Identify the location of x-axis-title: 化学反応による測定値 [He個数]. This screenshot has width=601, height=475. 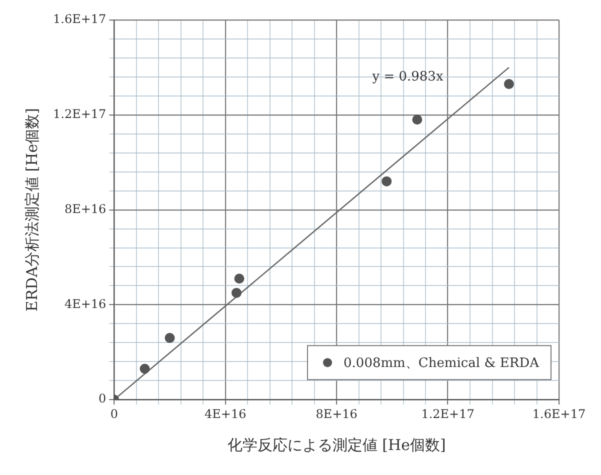
(336, 445).